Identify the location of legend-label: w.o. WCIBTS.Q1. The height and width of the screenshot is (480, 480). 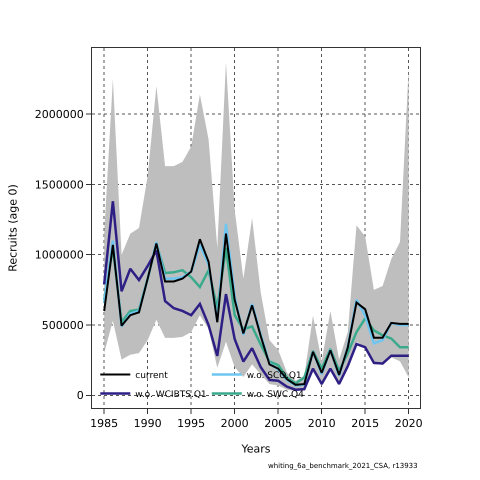
(171, 395).